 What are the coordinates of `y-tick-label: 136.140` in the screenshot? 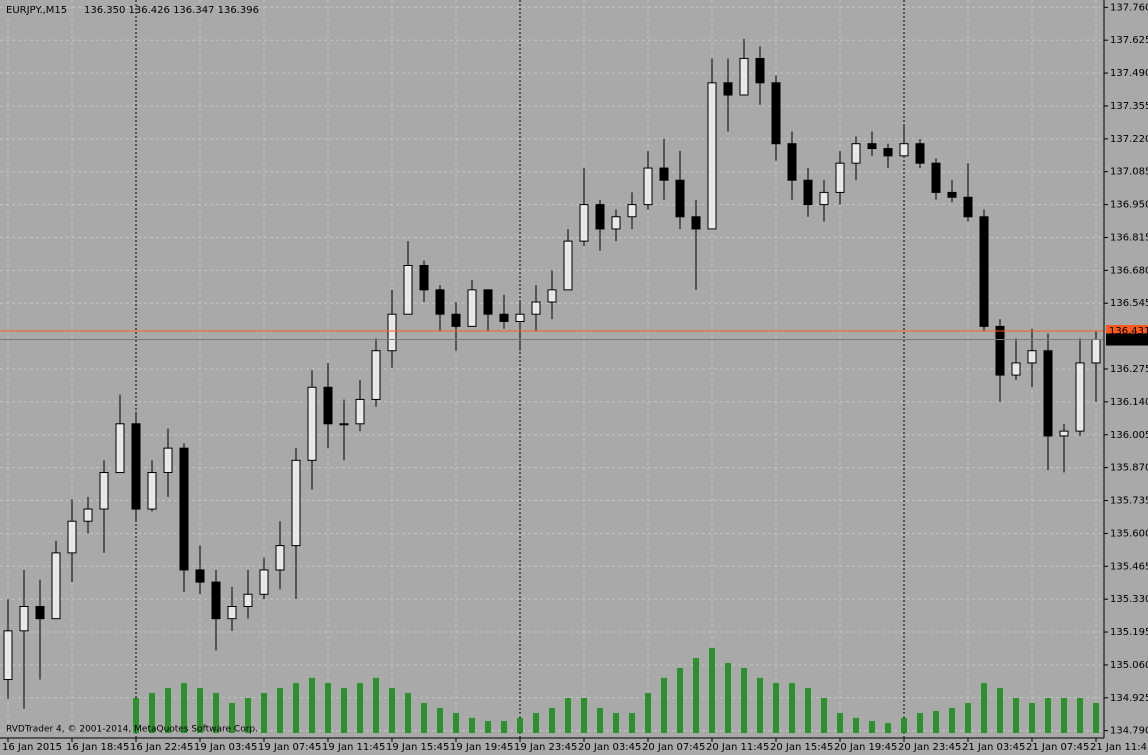 It's located at (1129, 402).